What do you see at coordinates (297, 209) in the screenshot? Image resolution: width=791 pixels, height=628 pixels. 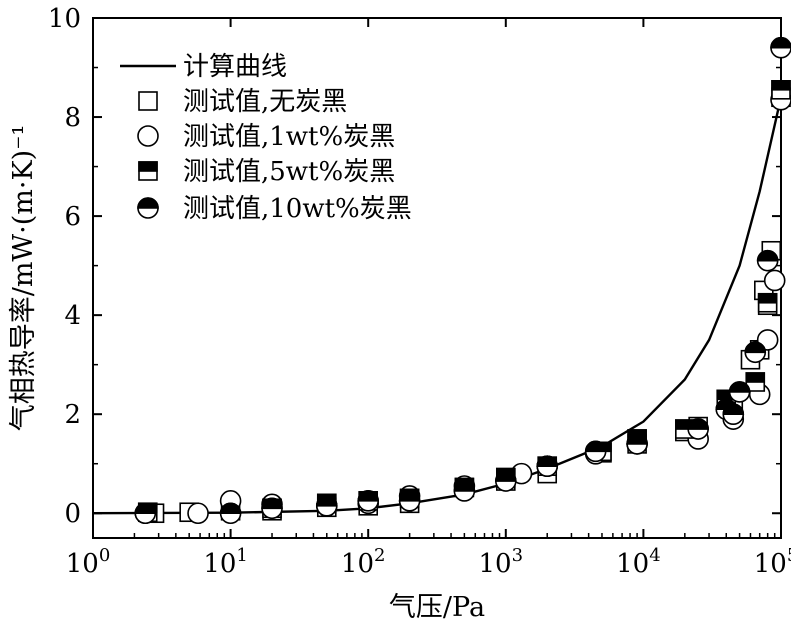 I see `legend-label: 测试值,10wt%炭黑` at bounding box center [297, 209].